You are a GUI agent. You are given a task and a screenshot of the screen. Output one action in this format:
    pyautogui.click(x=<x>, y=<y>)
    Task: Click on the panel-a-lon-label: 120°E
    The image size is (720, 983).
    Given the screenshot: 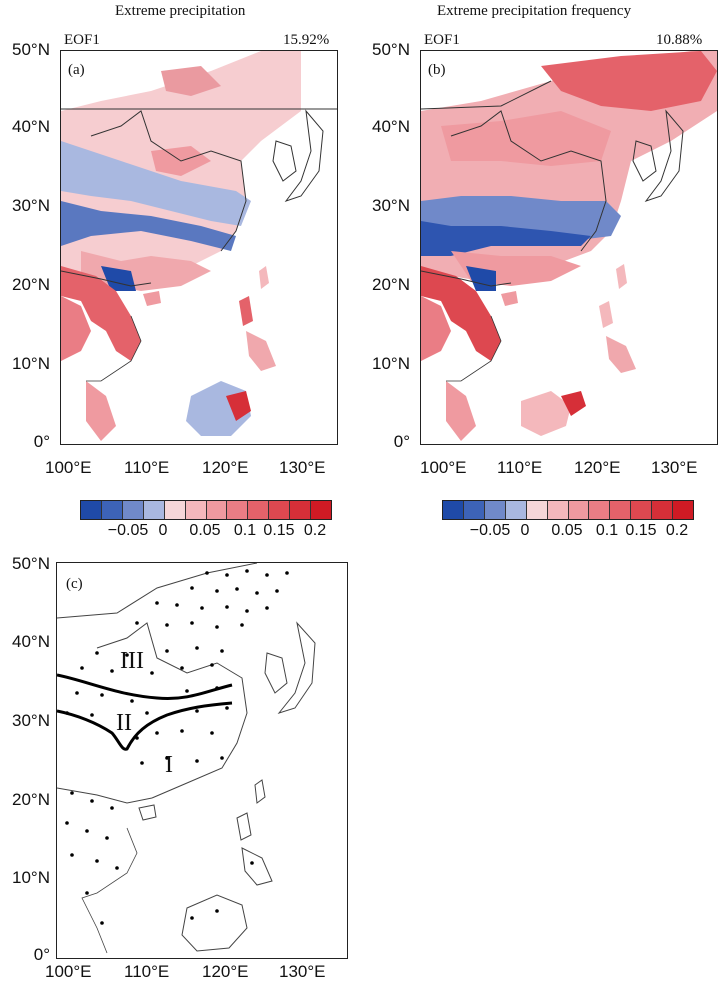 What is the action you would take?
    pyautogui.click(x=225, y=467)
    